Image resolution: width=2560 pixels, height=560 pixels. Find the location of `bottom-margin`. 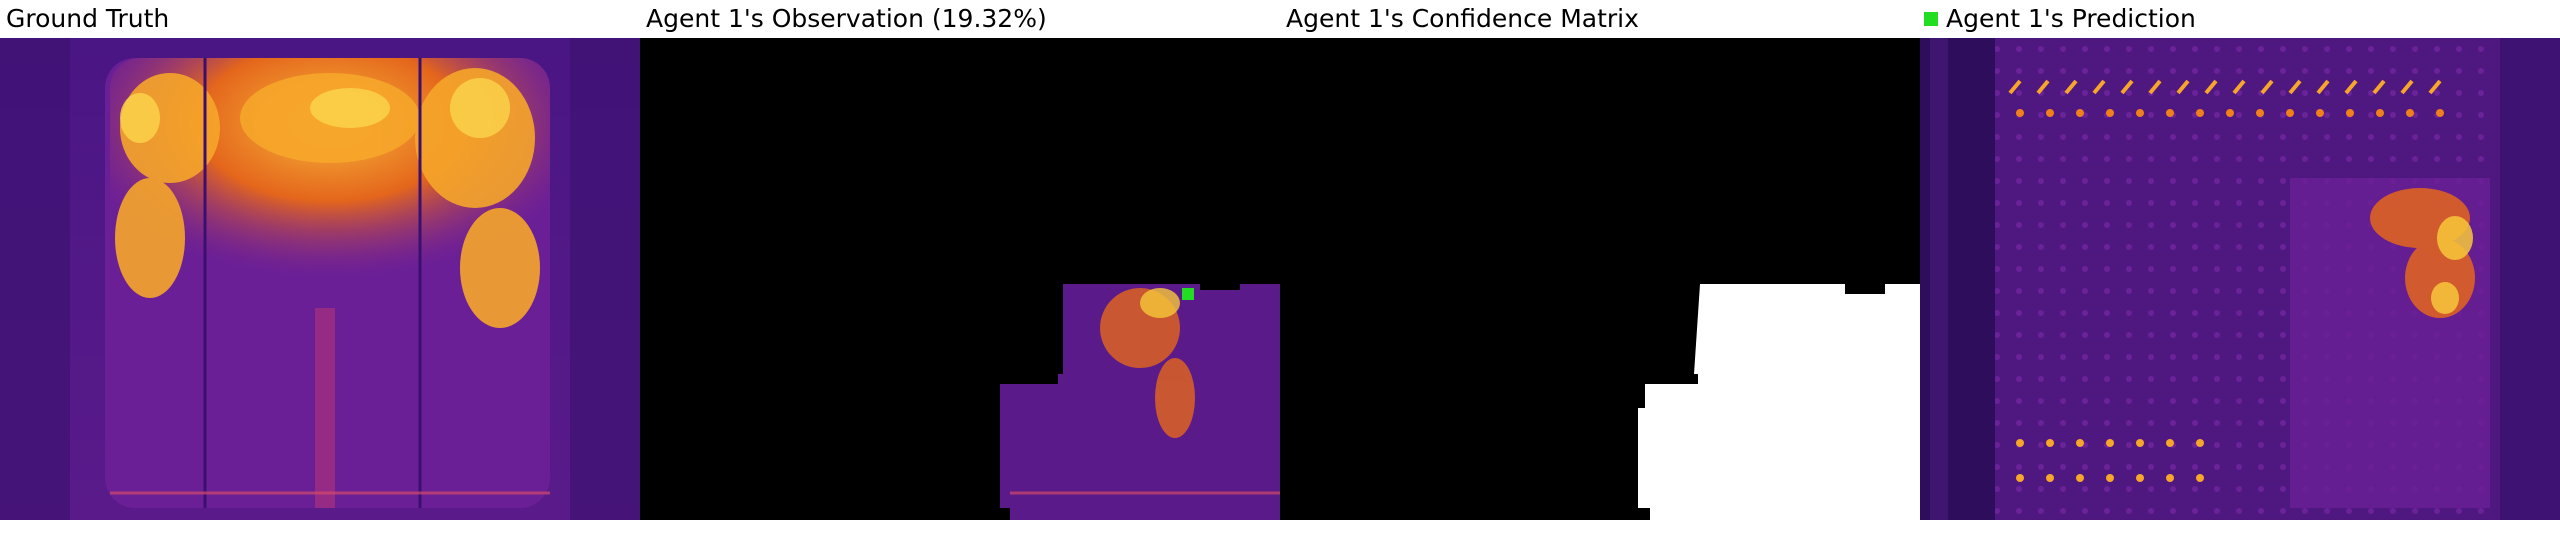

bottom-margin is located at coordinates (1280, 540).